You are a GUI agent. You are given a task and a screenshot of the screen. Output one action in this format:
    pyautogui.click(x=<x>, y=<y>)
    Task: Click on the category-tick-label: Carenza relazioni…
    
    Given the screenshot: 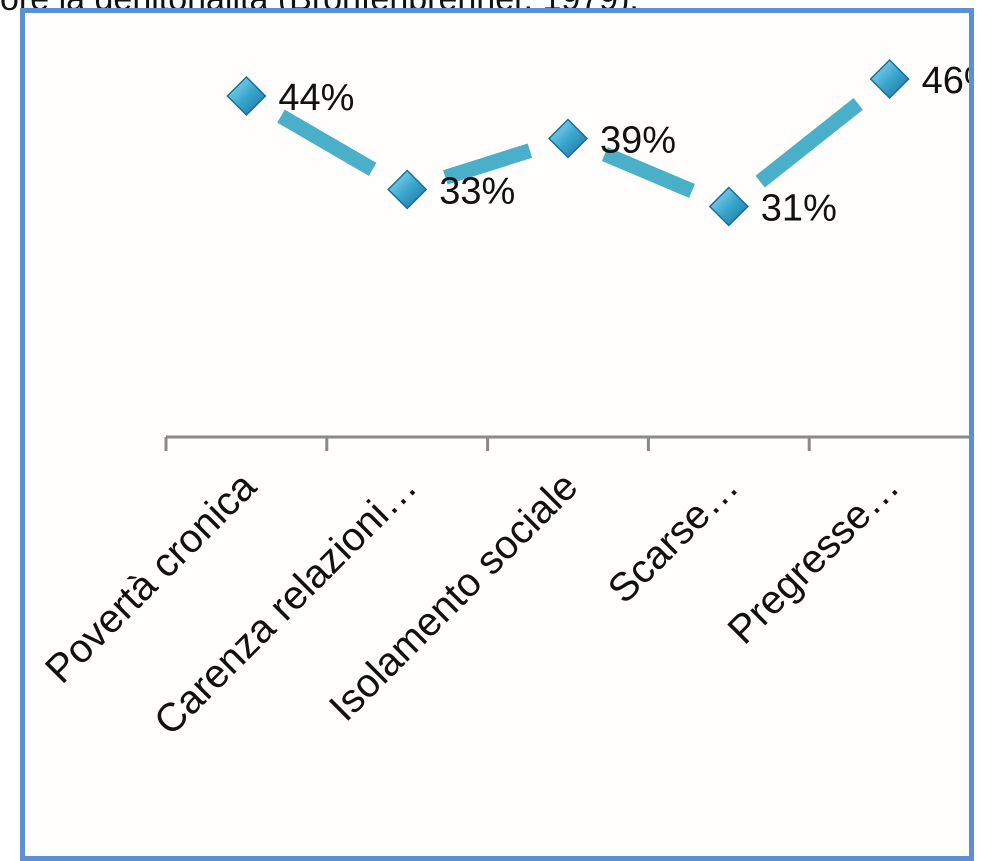 What is the action you would take?
    pyautogui.click(x=286, y=604)
    